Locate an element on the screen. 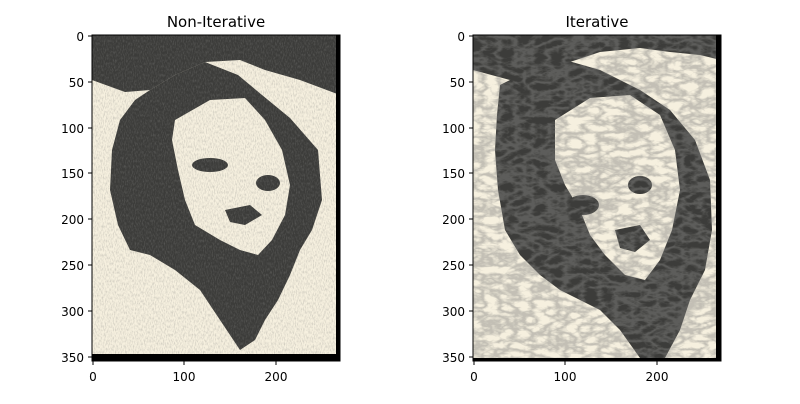 The height and width of the screenshot is (404, 800). panel-title: Non-Iterative is located at coordinates (216, 22).